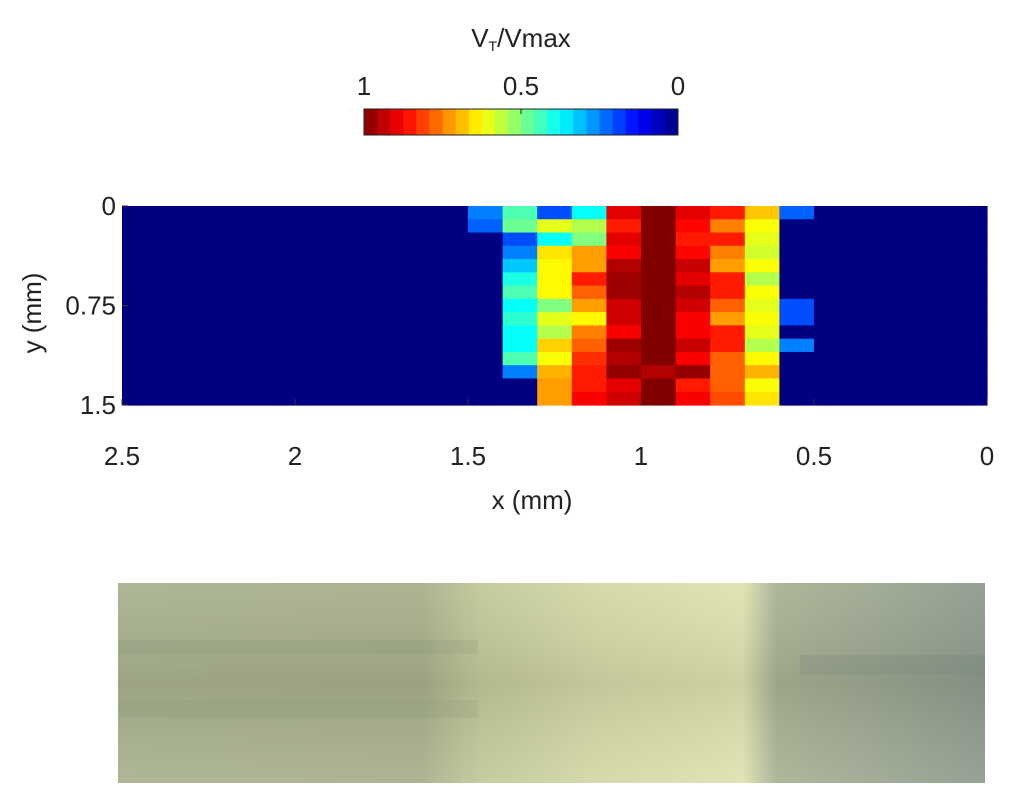 Image resolution: width=1024 pixels, height=802 pixels. I want to click on x-tick-label: 2.5, so click(122, 456).